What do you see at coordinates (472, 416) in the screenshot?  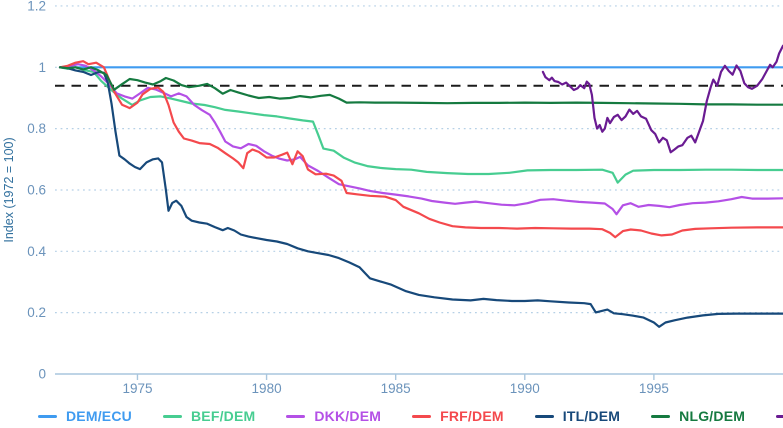 I see `legend-label-frf-dem: FRF/DEM` at bounding box center [472, 416].